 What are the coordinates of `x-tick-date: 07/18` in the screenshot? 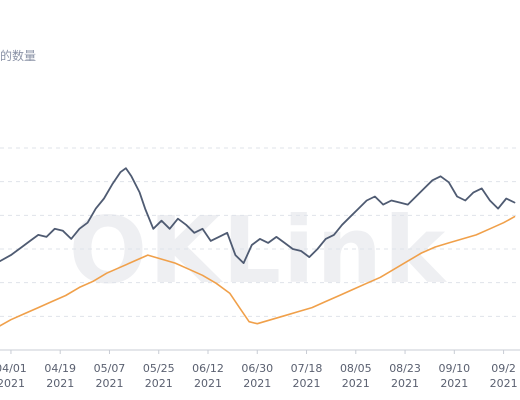 It's located at (307, 368).